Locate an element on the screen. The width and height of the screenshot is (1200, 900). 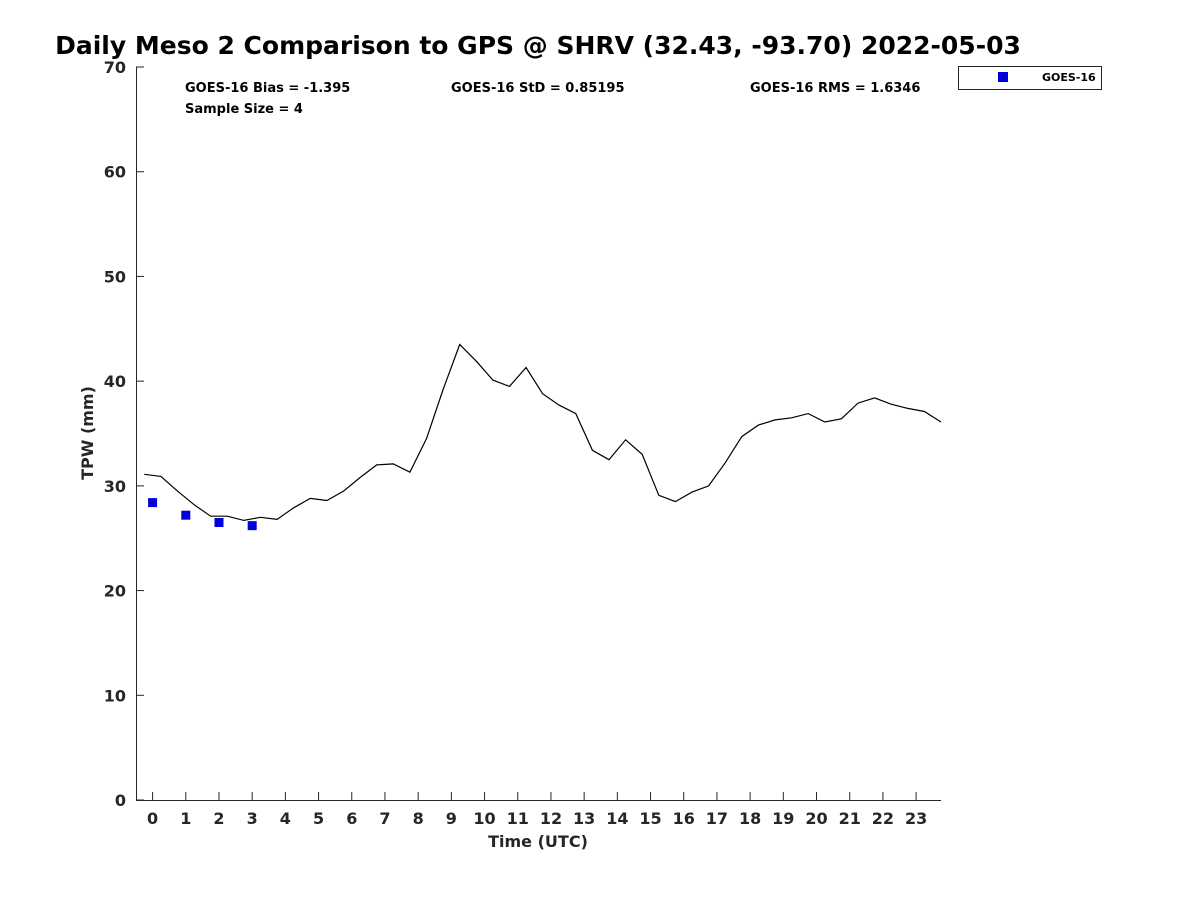
stat-sample-size: Sample Size = 4 is located at coordinates (244, 109).